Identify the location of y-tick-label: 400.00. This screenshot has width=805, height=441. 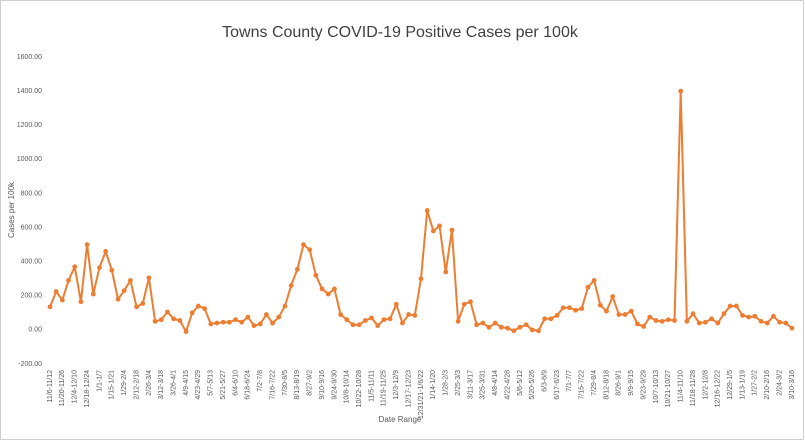
(32, 262).